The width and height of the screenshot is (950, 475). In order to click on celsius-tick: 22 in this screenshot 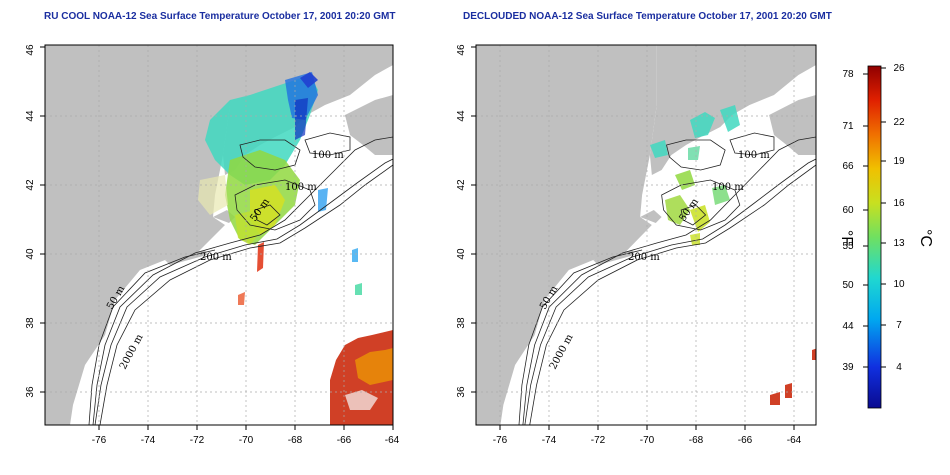, I will do `click(899, 122)`.